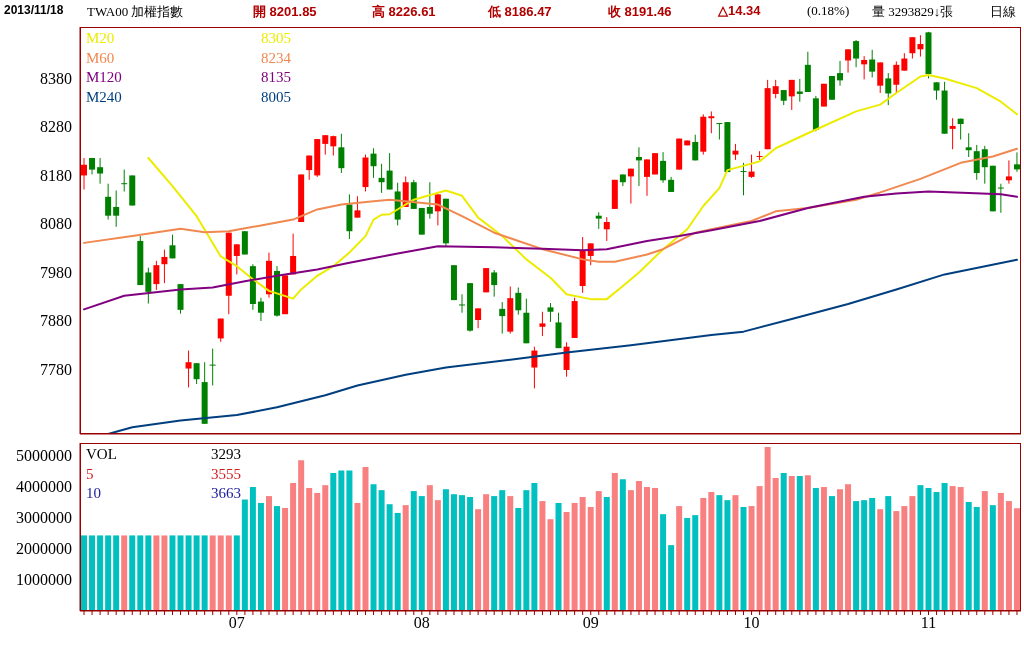 The image size is (1024, 662). I want to click on annotation: 5, so click(90, 474).